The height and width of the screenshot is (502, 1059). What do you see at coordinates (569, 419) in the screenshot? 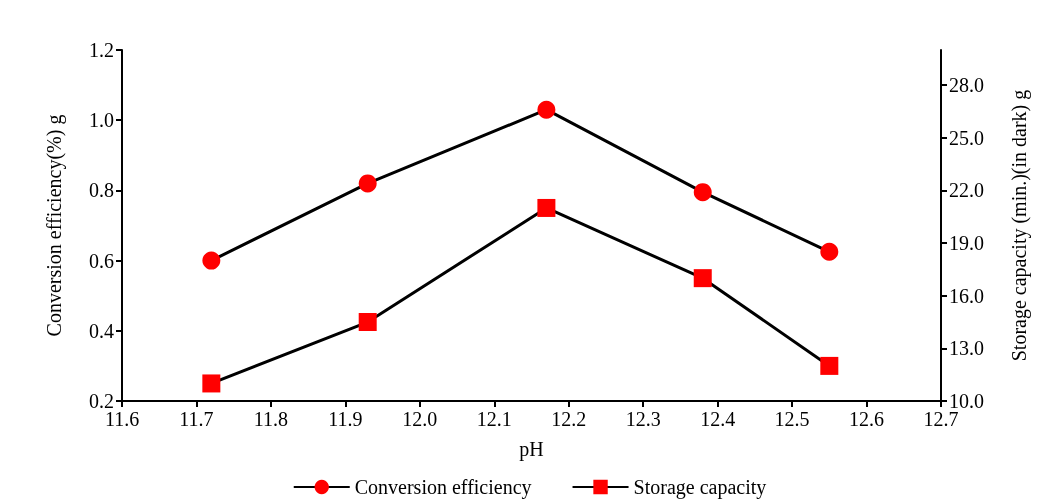
I see `x-tick-label: 12.2` at bounding box center [569, 419].